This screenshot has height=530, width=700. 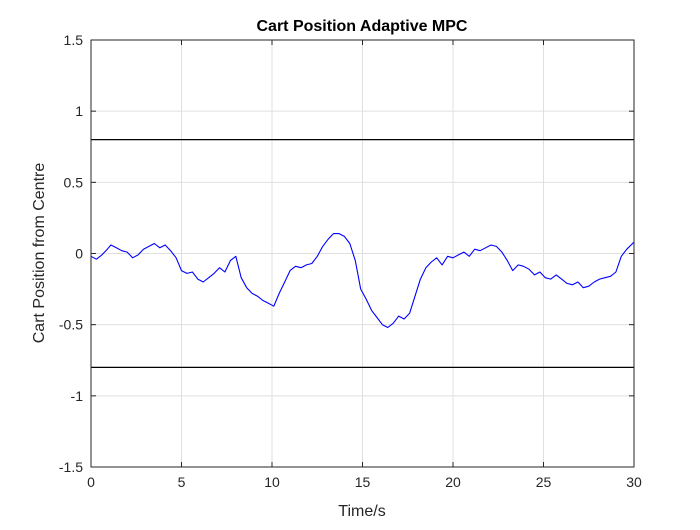 What do you see at coordinates (71, 467) in the screenshot?
I see `y-tick-label: -1.5` at bounding box center [71, 467].